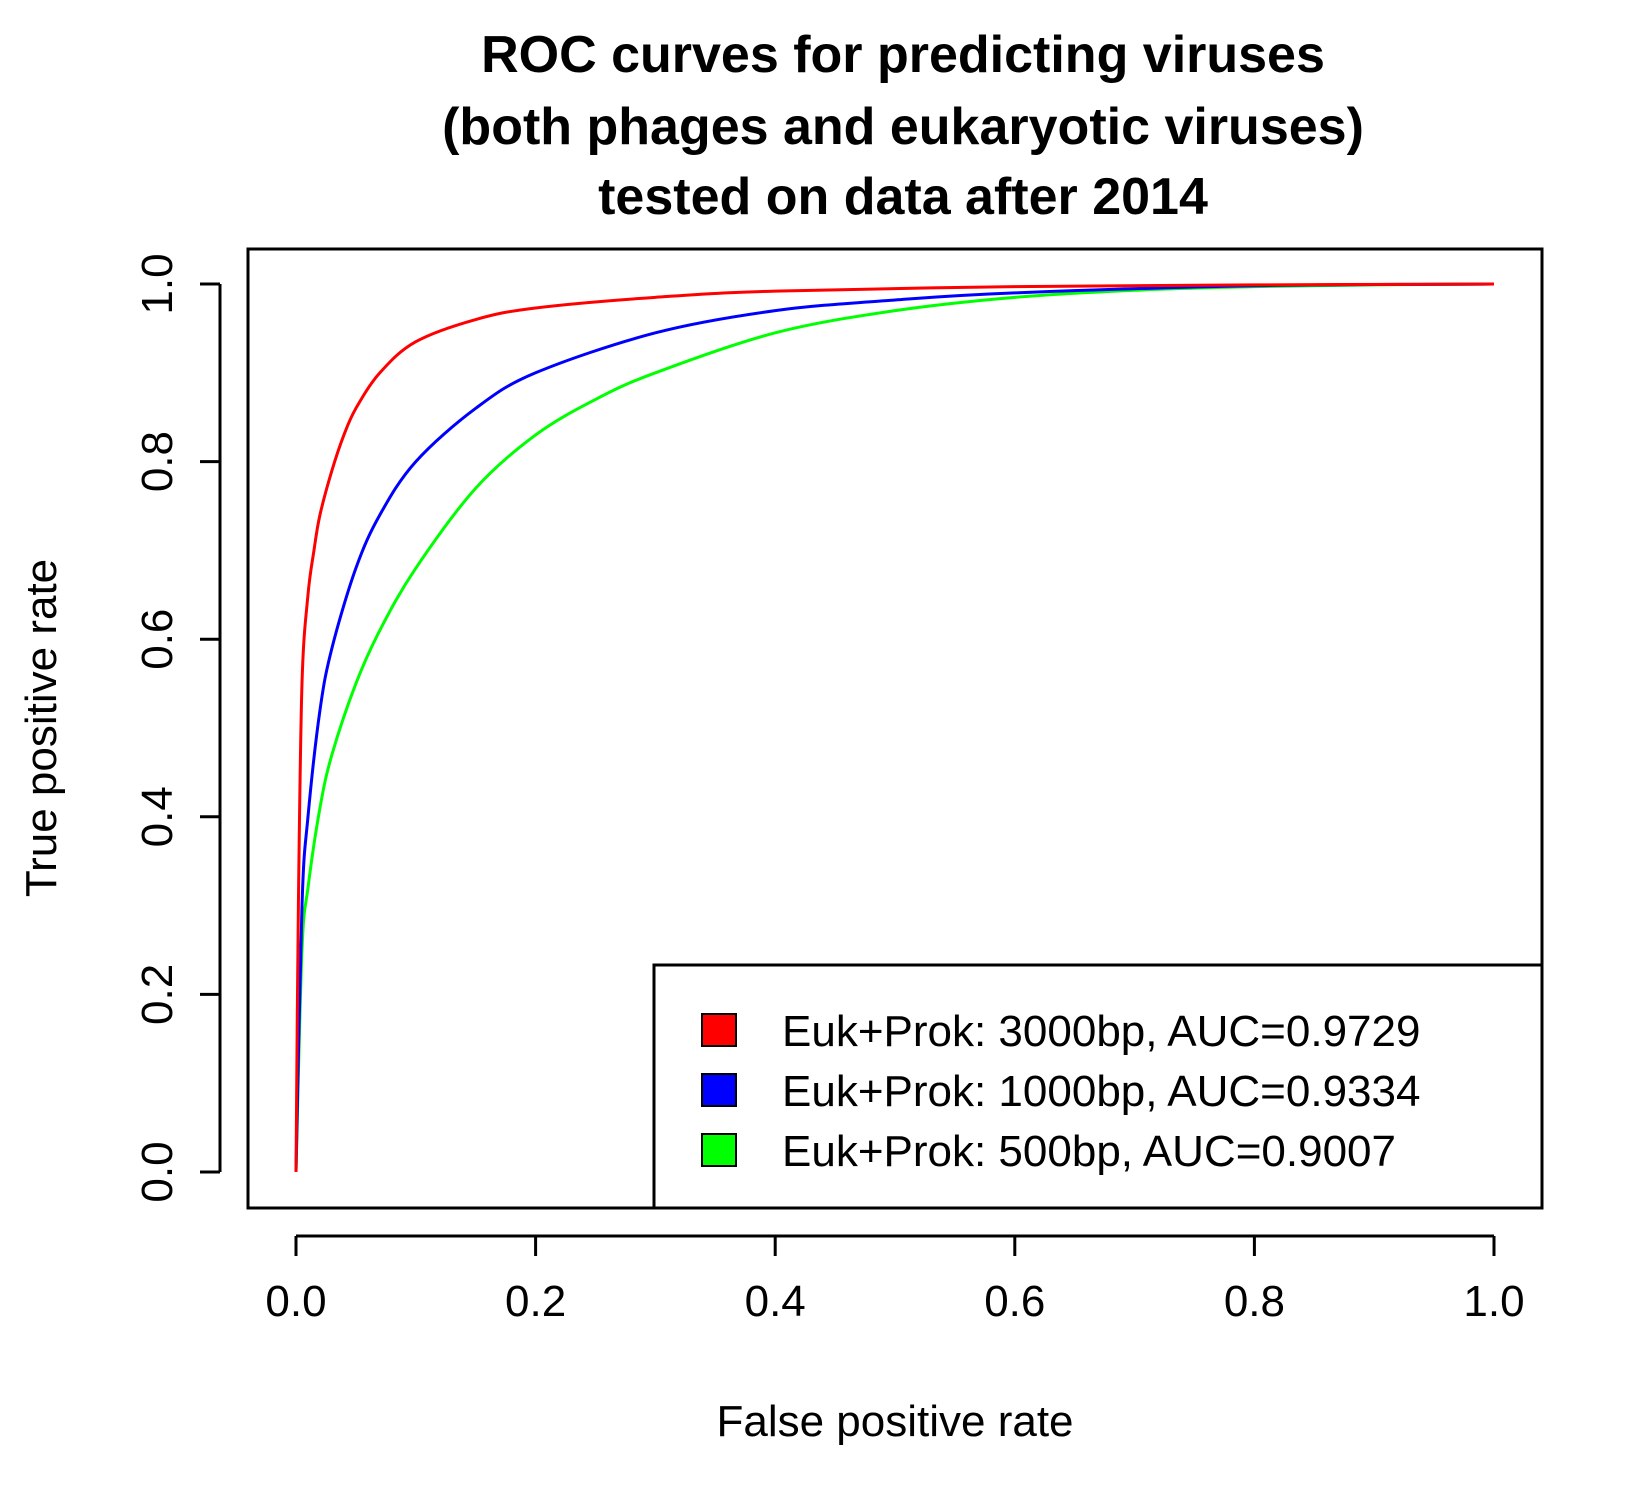  Describe the element at coordinates (903, 55) in the screenshot. I see `chart-title-line-1: ROC curves for predicting viruses` at that location.